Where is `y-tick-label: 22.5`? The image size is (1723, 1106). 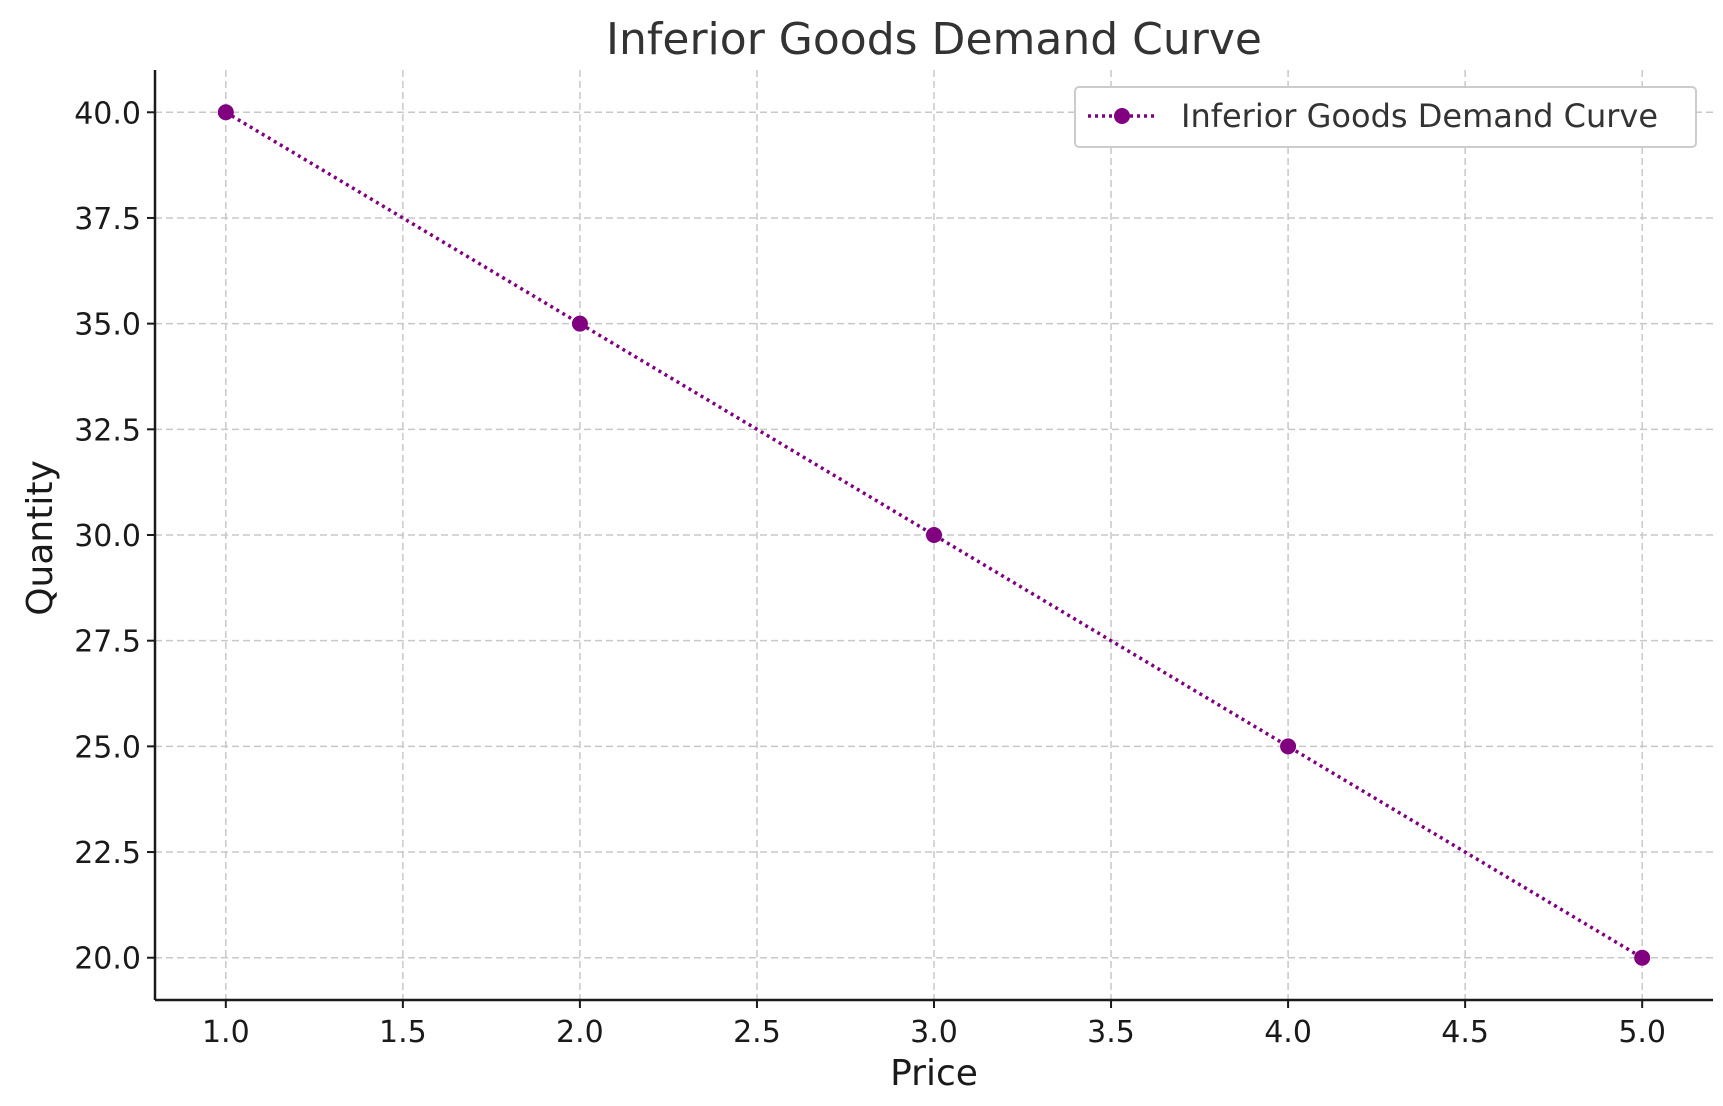
y-tick-label: 22.5 is located at coordinates (107, 853).